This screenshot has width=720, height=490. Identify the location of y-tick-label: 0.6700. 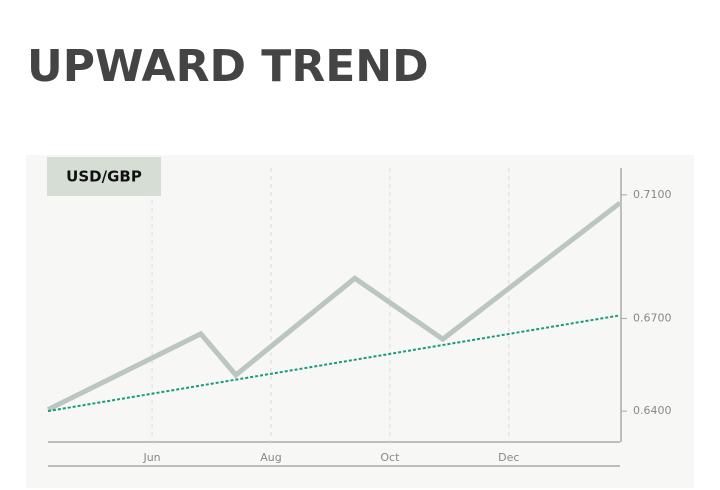
(652, 317).